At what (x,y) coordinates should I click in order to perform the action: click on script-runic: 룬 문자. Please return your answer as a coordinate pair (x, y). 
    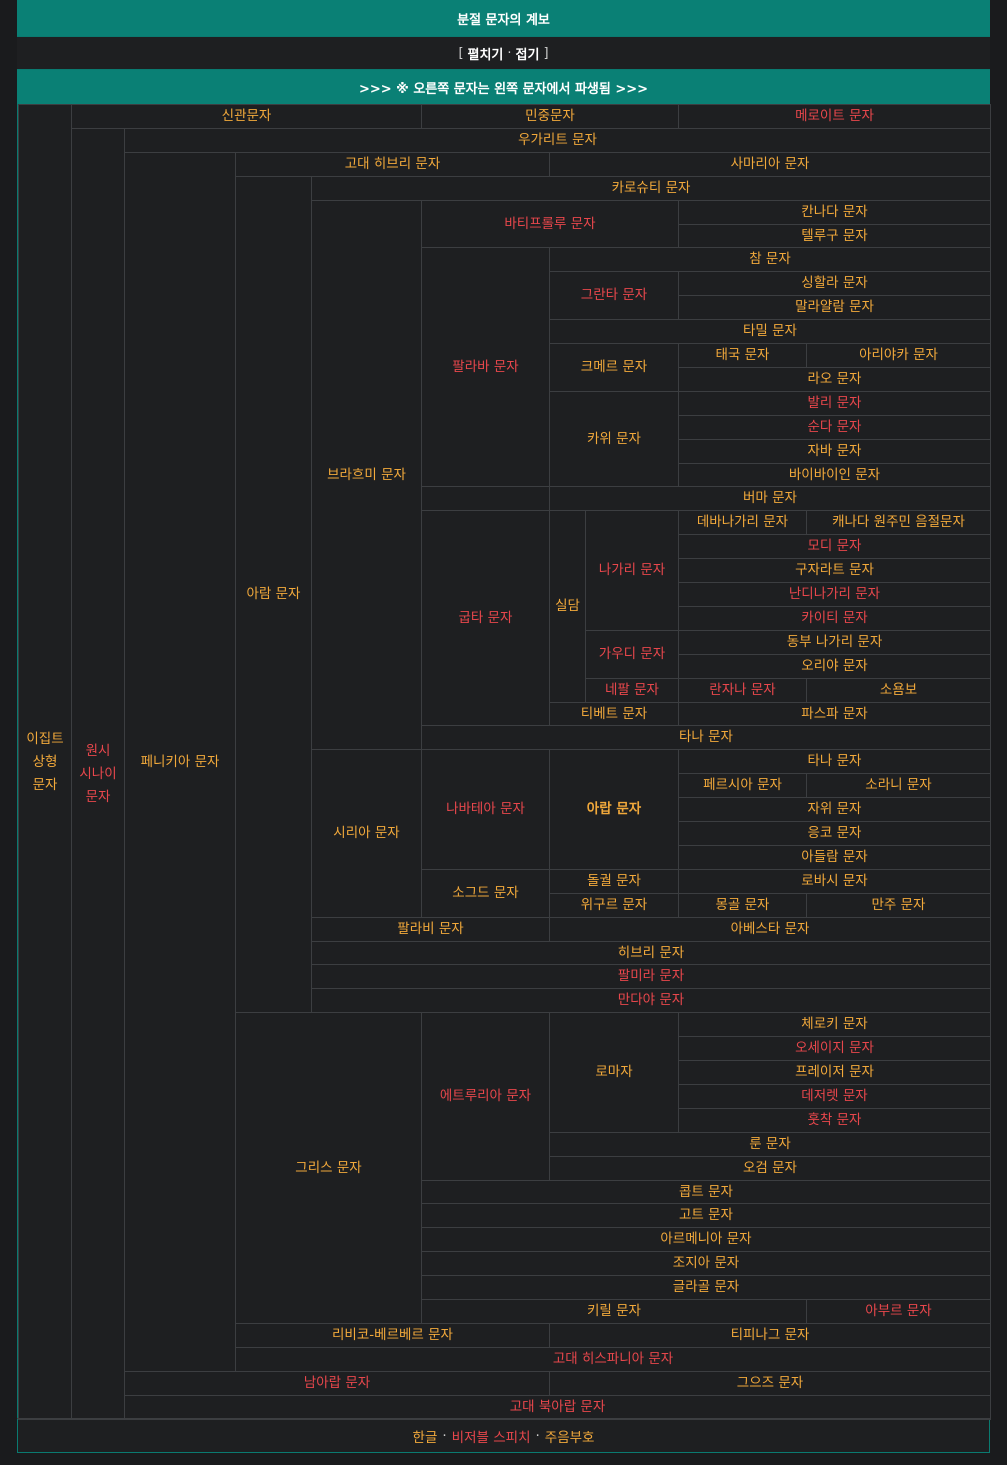
    Looking at the image, I should click on (770, 1144).